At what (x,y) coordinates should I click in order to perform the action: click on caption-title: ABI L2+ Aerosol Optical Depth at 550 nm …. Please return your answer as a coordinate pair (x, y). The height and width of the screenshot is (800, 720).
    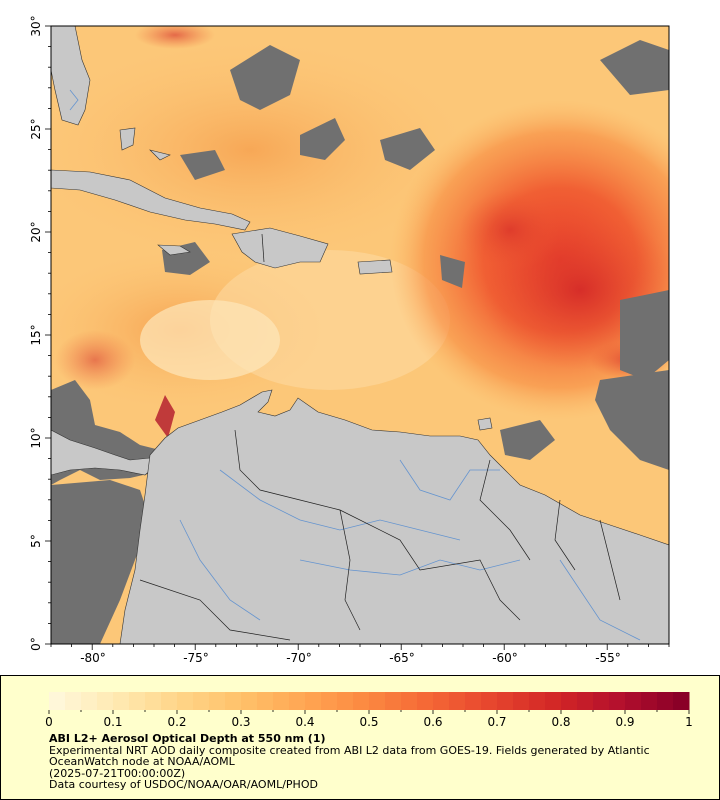
    Looking at the image, I should click on (187, 738).